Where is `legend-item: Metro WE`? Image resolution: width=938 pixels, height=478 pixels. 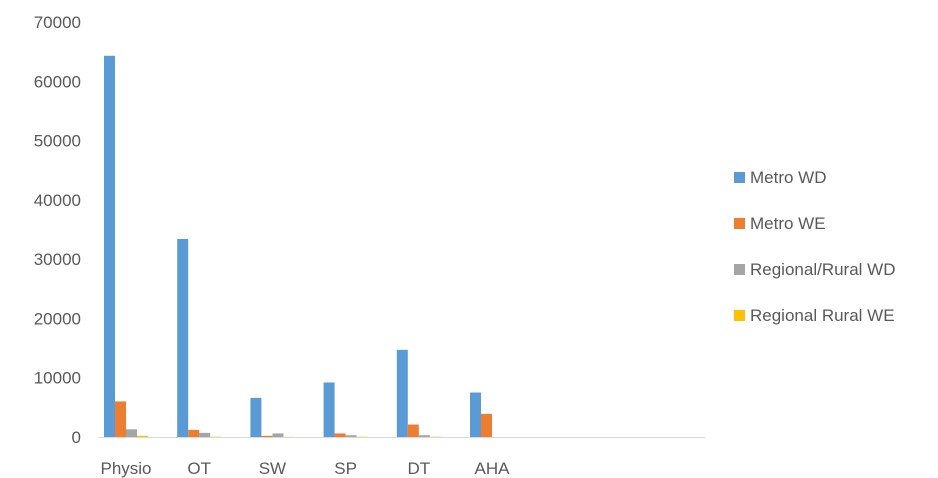
legend-item: Metro WE is located at coordinates (836, 223).